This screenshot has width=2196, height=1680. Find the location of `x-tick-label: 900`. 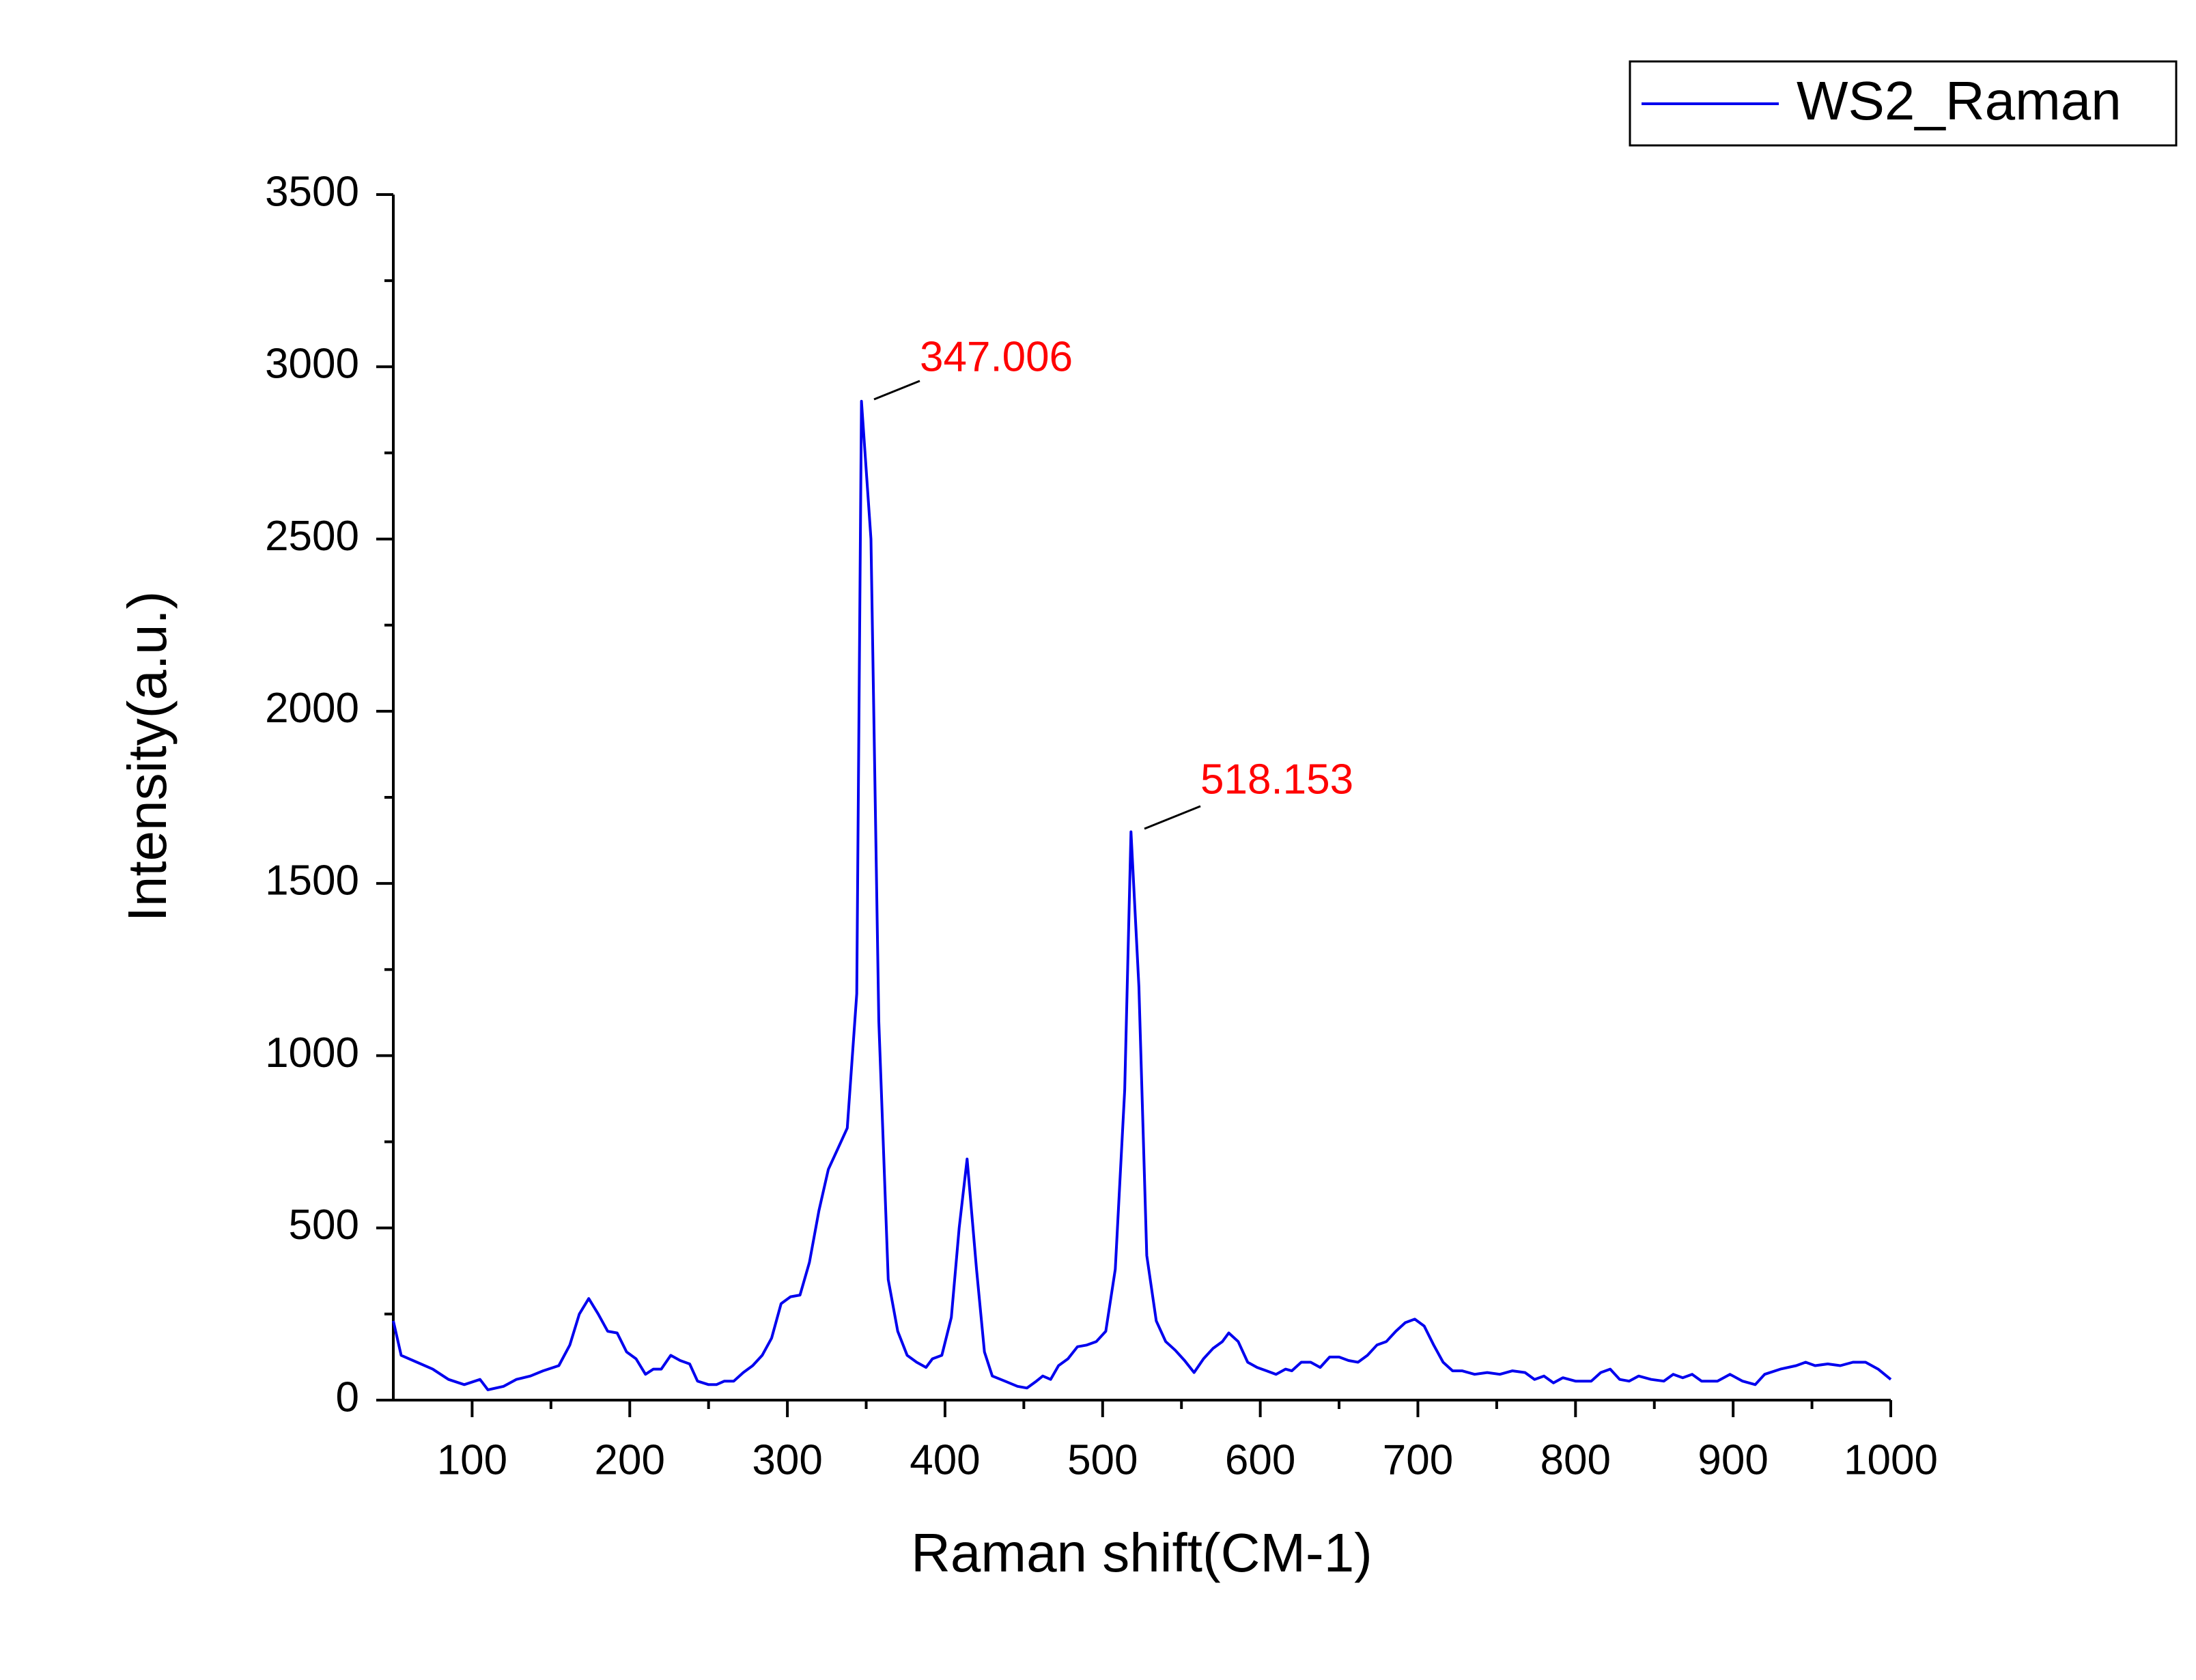

x-tick-label: 900 is located at coordinates (1733, 1459).